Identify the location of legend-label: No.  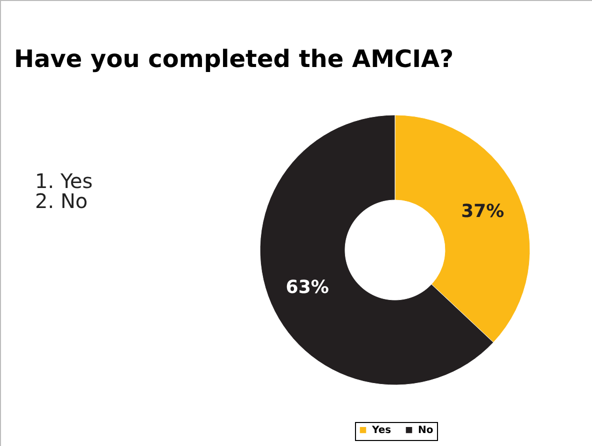
(426, 430).